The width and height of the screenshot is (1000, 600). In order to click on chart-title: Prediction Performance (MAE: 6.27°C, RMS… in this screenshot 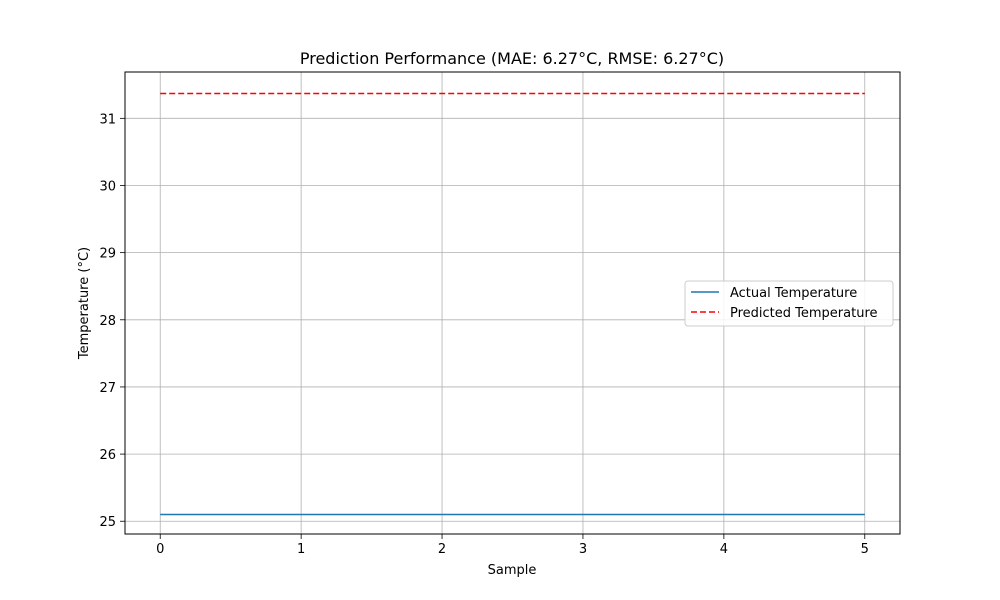, I will do `click(512, 58)`.